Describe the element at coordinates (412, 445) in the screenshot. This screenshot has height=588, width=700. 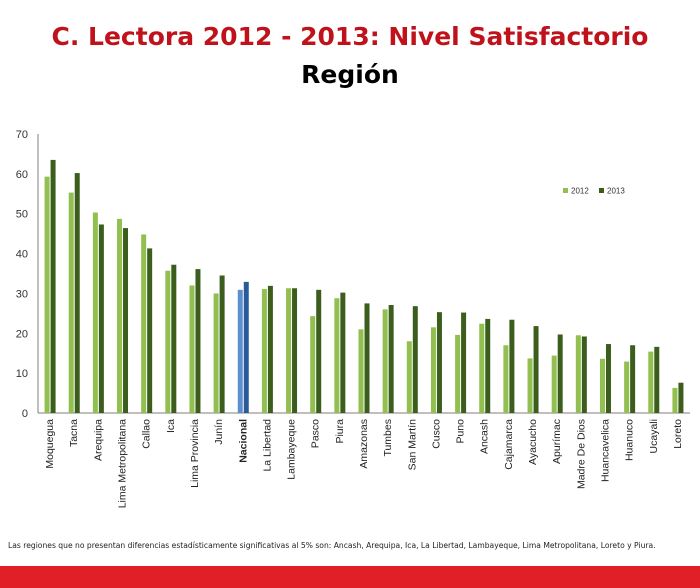
I see `x-tick-label: San Martín` at that location.